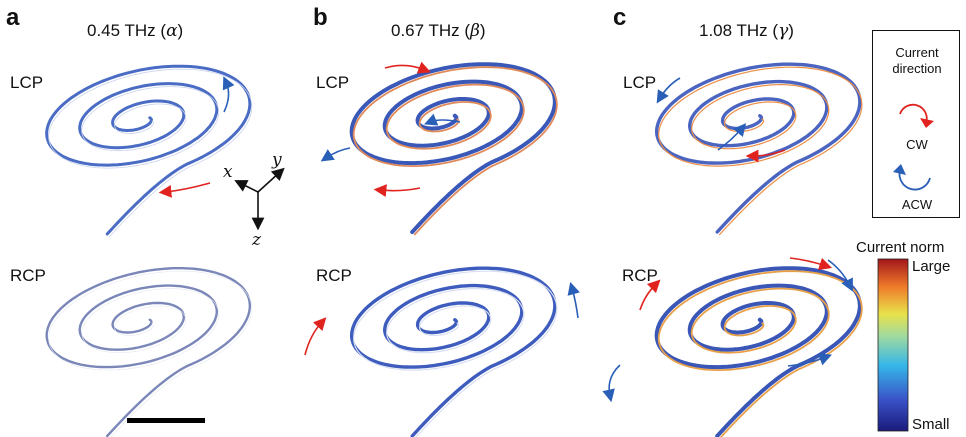 The width and height of the screenshot is (966, 437). Describe the element at coordinates (28, 275) in the screenshot. I see `rcp-label-a: RCP` at that location.